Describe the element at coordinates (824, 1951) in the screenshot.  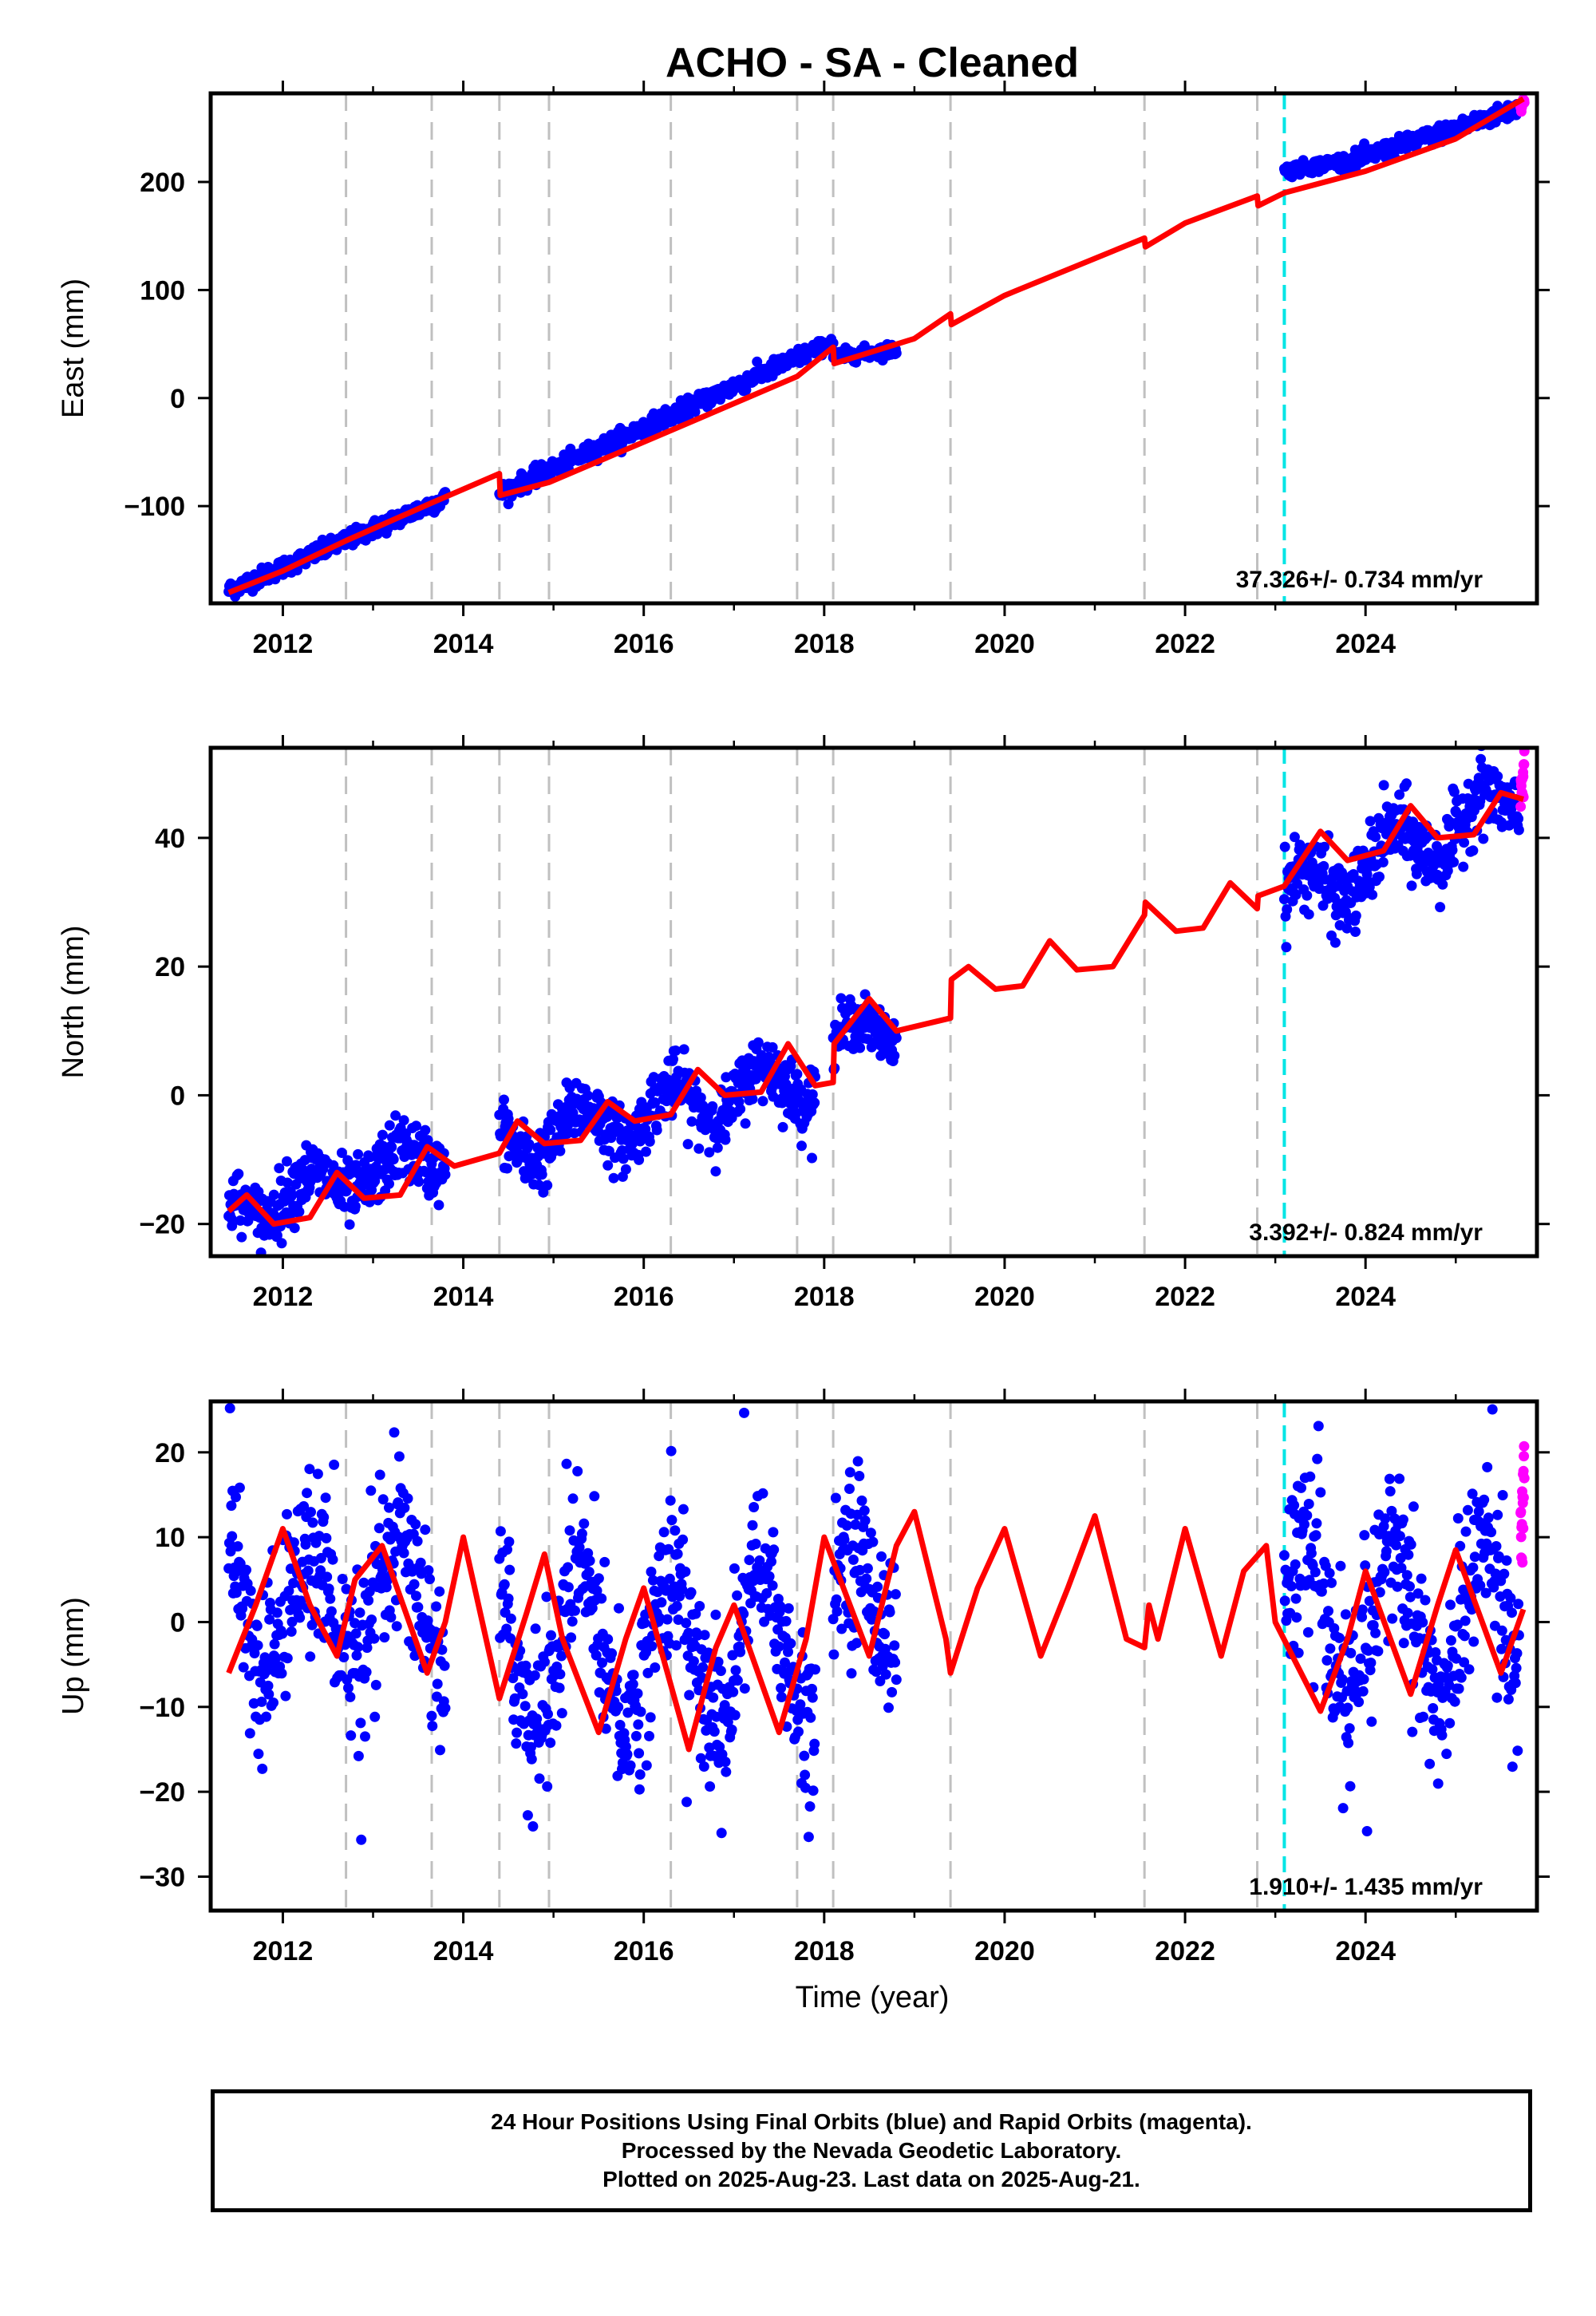
I see `x-tick-label-up-3: 2018` at that location.